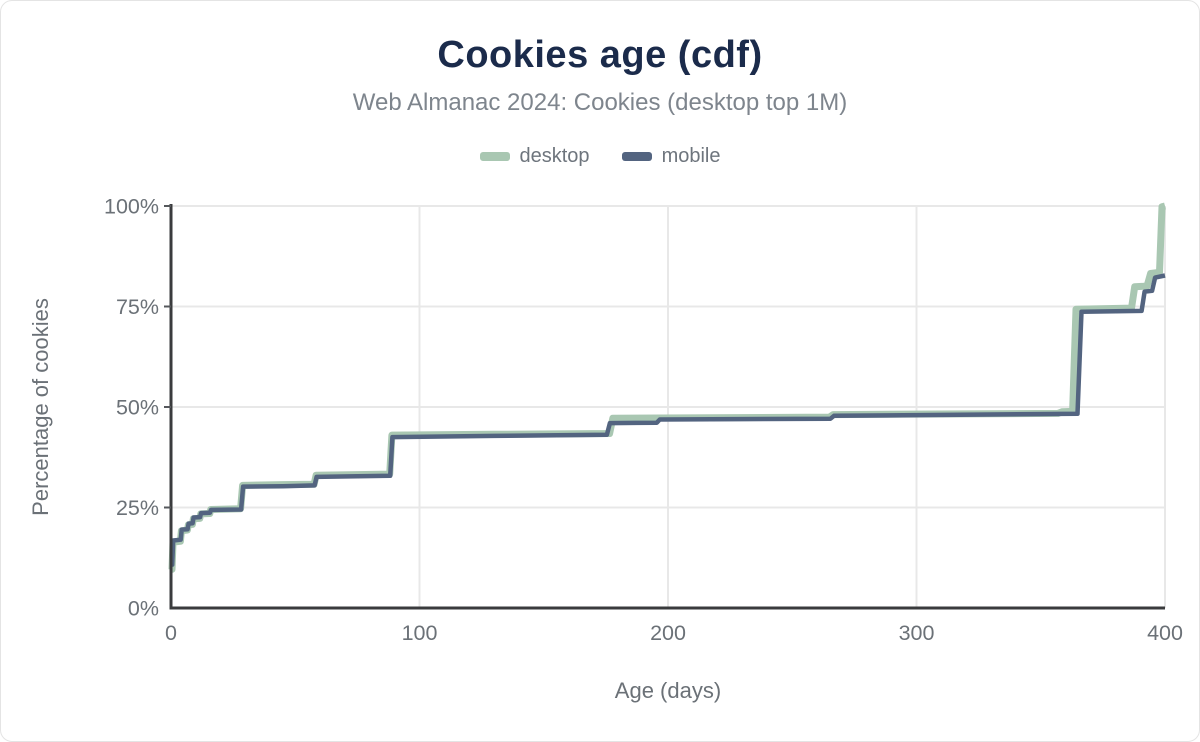 This screenshot has width=1200, height=742. What do you see at coordinates (40, 407) in the screenshot?
I see `y-axis-title: Percentage of cookies` at bounding box center [40, 407].